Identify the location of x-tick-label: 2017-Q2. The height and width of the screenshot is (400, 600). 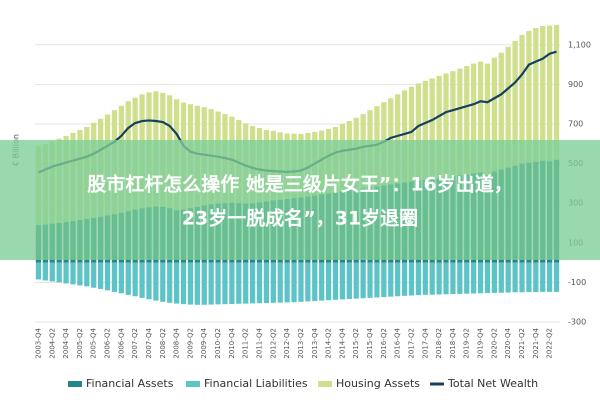
(411, 343).